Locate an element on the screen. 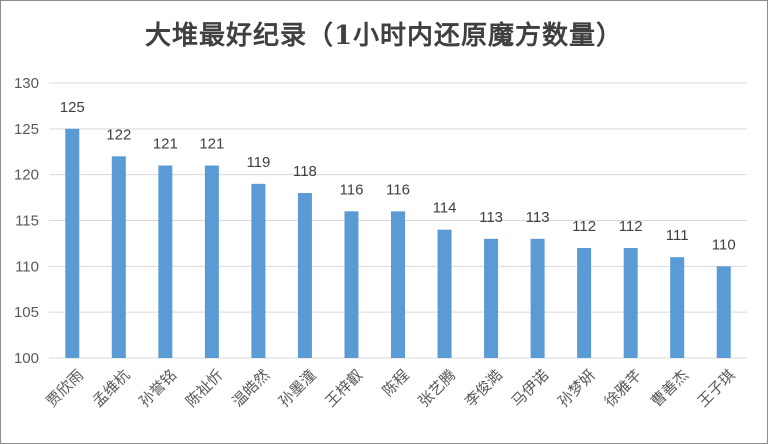 The image size is (768, 444). y-tick-label: 100 is located at coordinates (26, 358).